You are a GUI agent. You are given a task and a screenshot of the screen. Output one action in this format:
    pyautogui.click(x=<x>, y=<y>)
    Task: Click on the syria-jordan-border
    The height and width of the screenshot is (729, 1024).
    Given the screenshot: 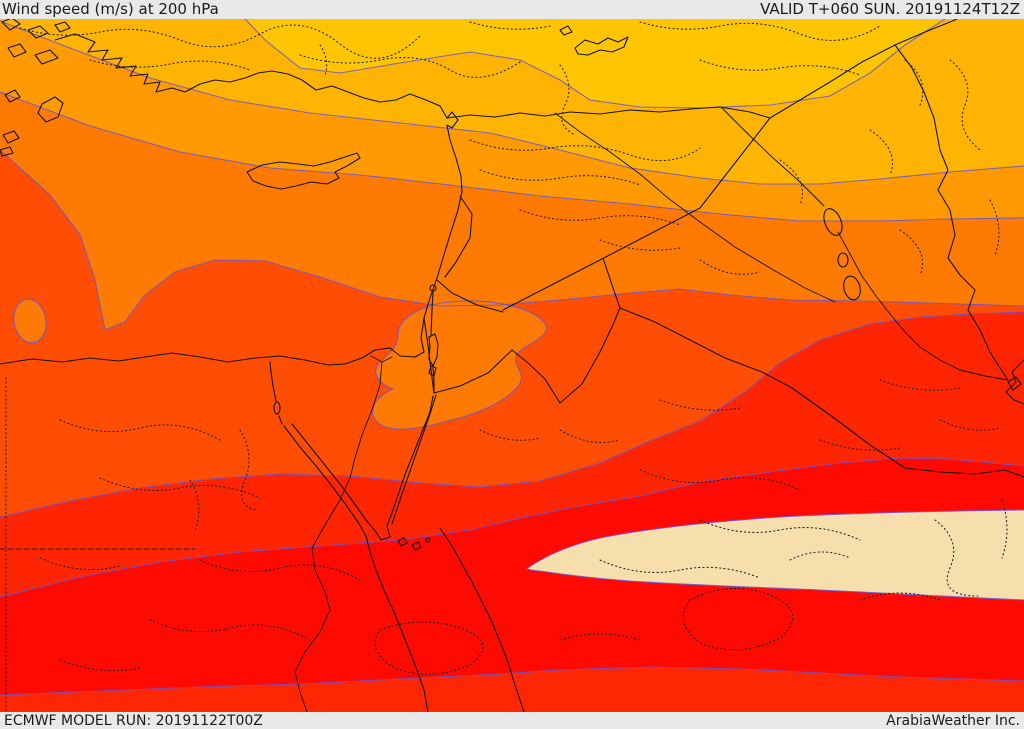 What is the action you would take?
    pyautogui.click(x=470, y=296)
    